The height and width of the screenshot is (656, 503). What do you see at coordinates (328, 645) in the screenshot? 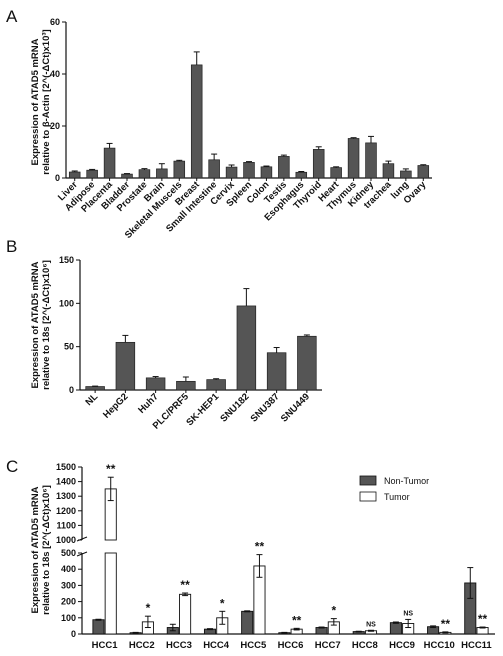
I see `panel-c-category-label: HCC7` at bounding box center [328, 645].